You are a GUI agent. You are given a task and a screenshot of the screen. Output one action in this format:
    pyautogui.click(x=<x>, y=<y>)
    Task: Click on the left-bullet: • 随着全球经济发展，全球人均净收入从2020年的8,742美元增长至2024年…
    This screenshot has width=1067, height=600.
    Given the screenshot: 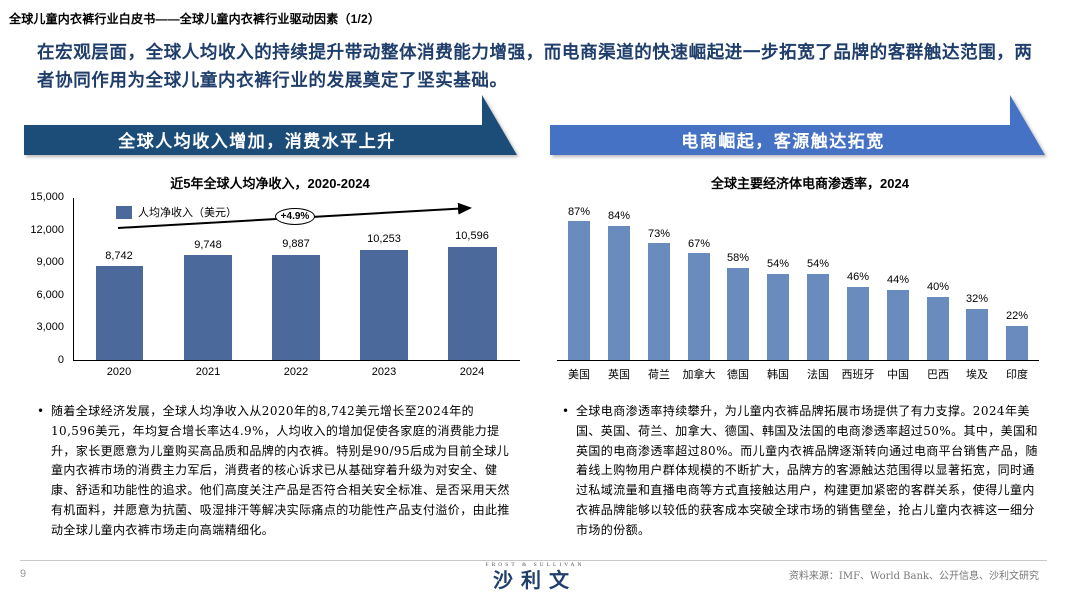 What is the action you would take?
    pyautogui.click(x=275, y=471)
    